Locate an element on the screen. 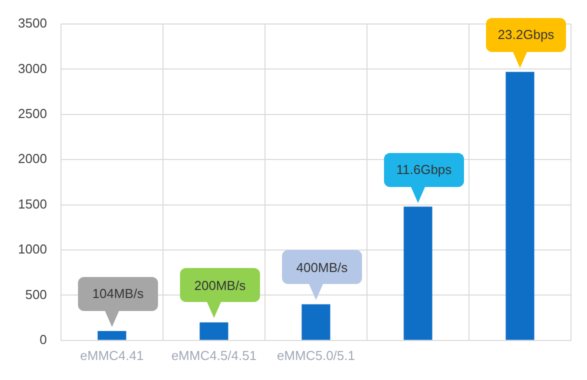  x-tick-label: eMMC5.0/5.1 is located at coordinates (315, 355).